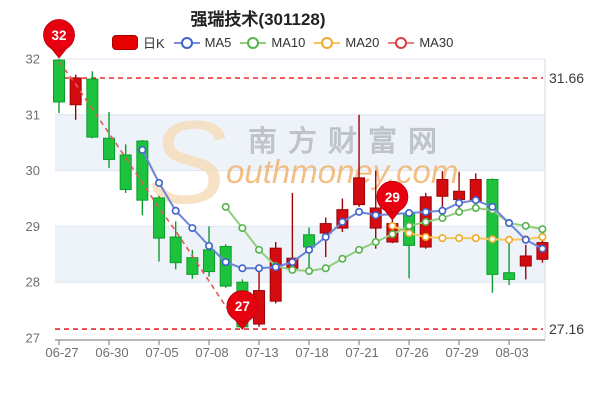  I want to click on watermark-cn-text: 南方财富网, so click(348, 141).